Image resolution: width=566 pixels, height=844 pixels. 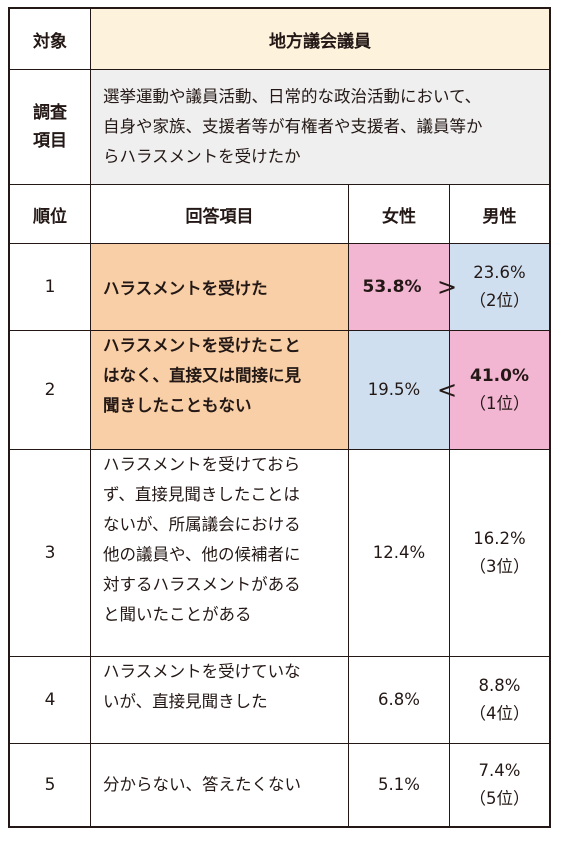 What do you see at coordinates (499, 376) in the screenshot?
I see `row-2-male-value: 41.0%` at bounding box center [499, 376].